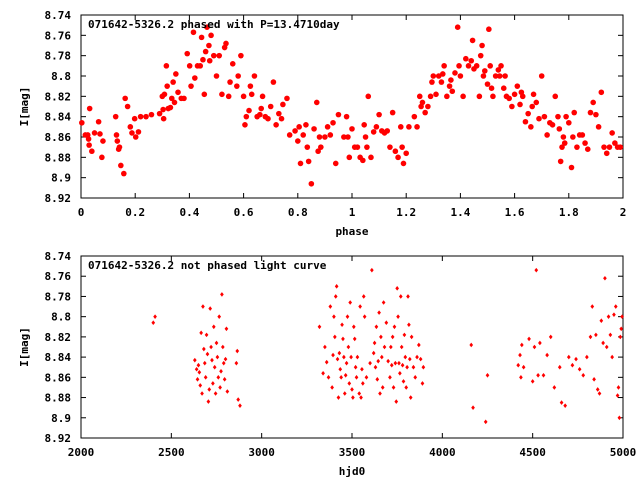  I want to click on y-tick-label: 8.76, so click(58, 35).